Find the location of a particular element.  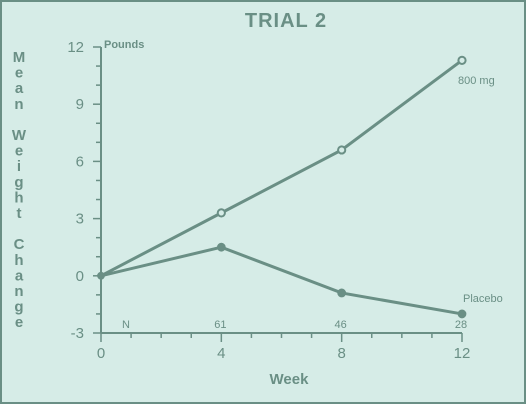

series-line is located at coordinates (281, 280).